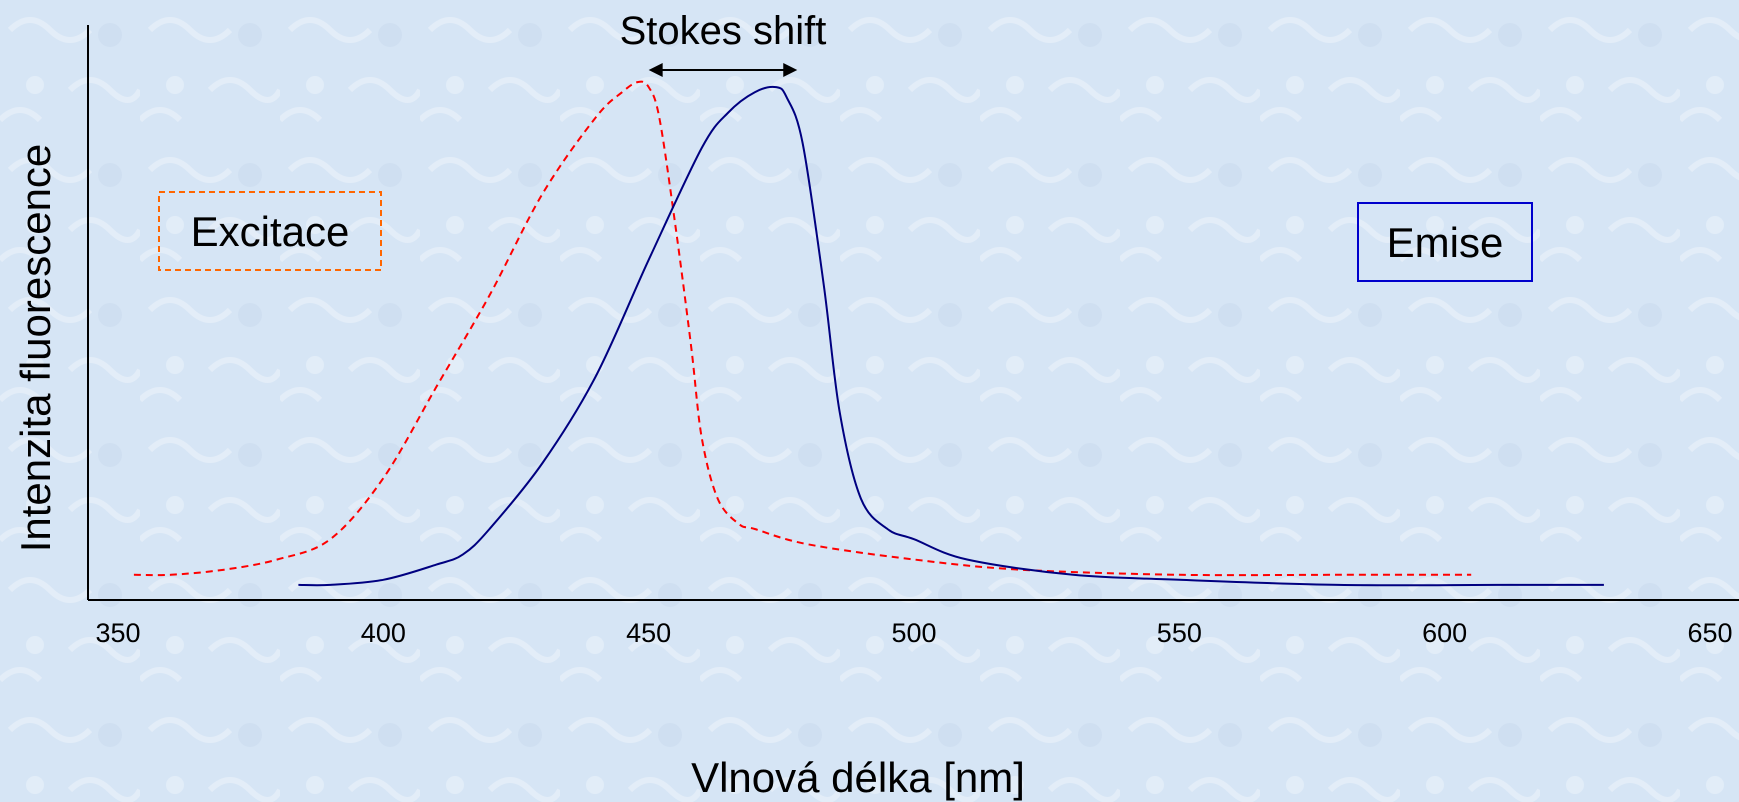 The width and height of the screenshot is (1739, 802). I want to click on excitation-label-box: Excitace, so click(270, 231).